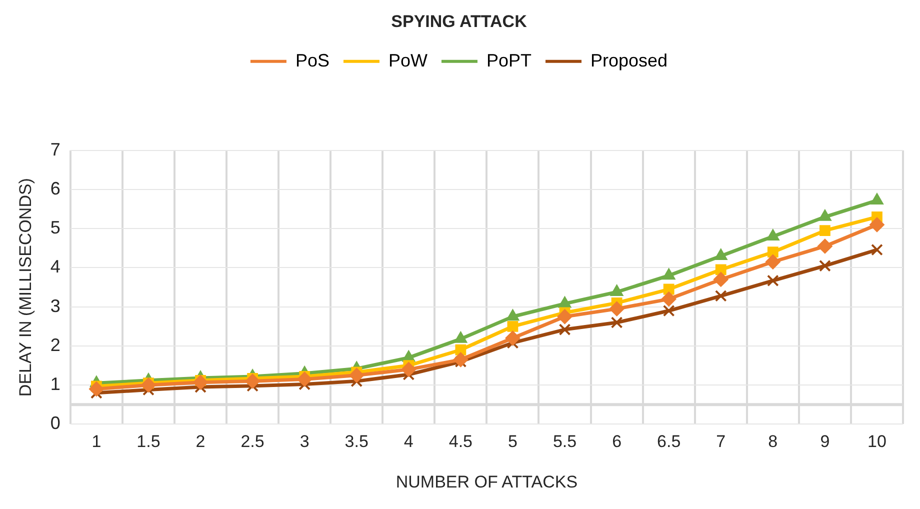  I want to click on x-tick-label: 7, so click(721, 442).